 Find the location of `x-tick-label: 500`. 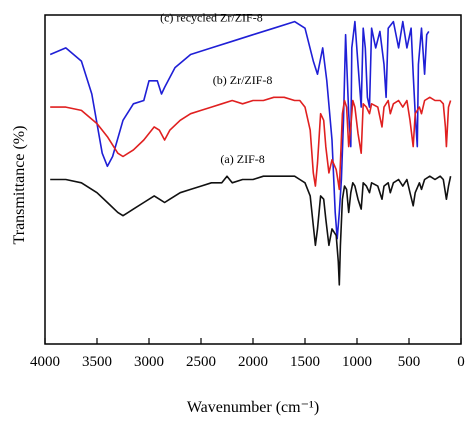

x-tick-label: 500 is located at coordinates (409, 362).